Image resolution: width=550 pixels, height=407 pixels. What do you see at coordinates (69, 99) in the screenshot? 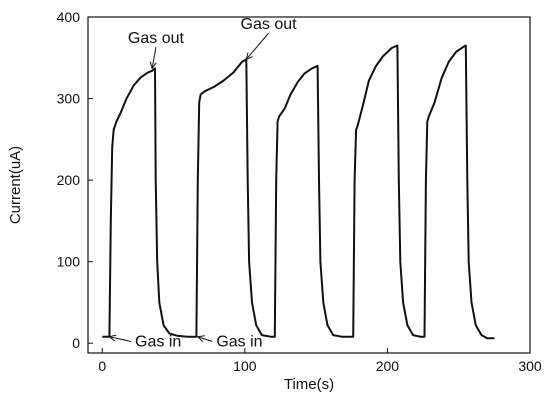
I see `y-tick-label: 300` at bounding box center [69, 99].